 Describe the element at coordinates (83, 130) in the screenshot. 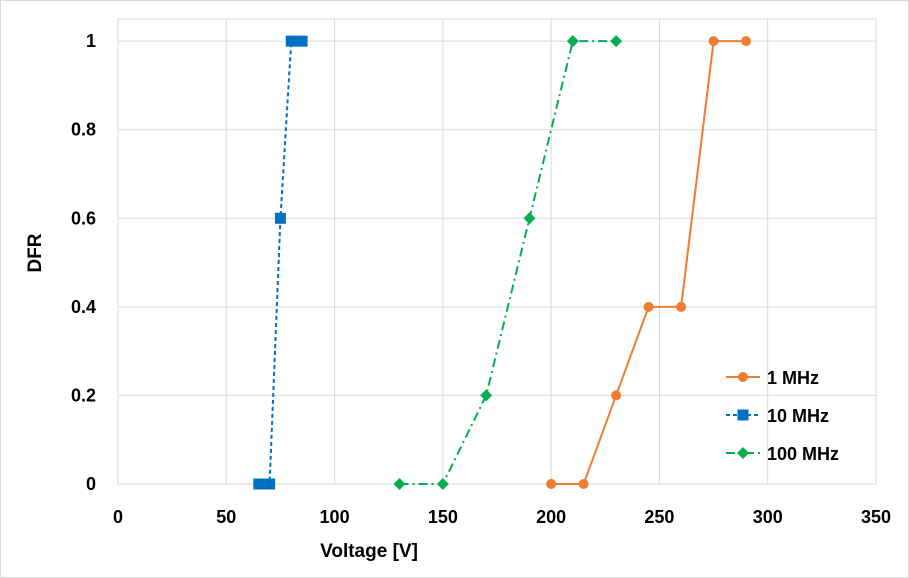

I see `y-tick-label: 0.8` at that location.